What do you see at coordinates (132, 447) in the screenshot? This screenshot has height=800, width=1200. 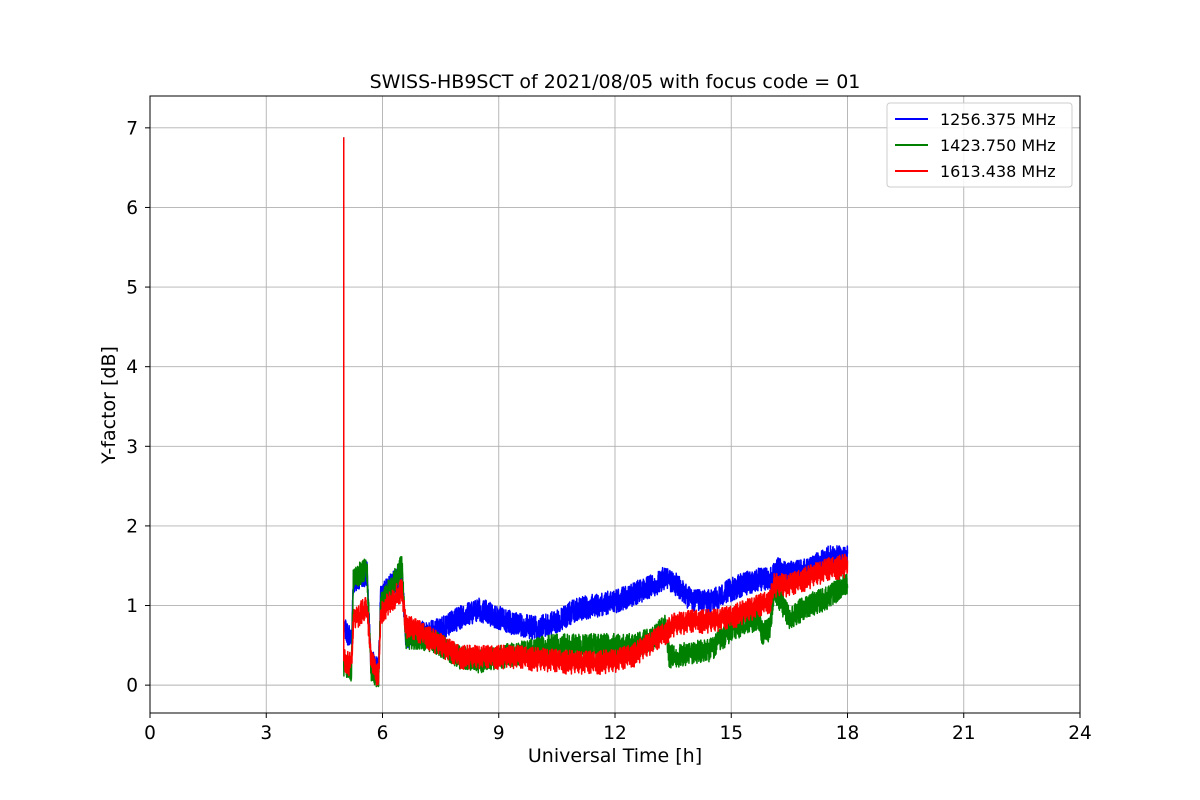 I see `y-tick-label: 3` at bounding box center [132, 447].